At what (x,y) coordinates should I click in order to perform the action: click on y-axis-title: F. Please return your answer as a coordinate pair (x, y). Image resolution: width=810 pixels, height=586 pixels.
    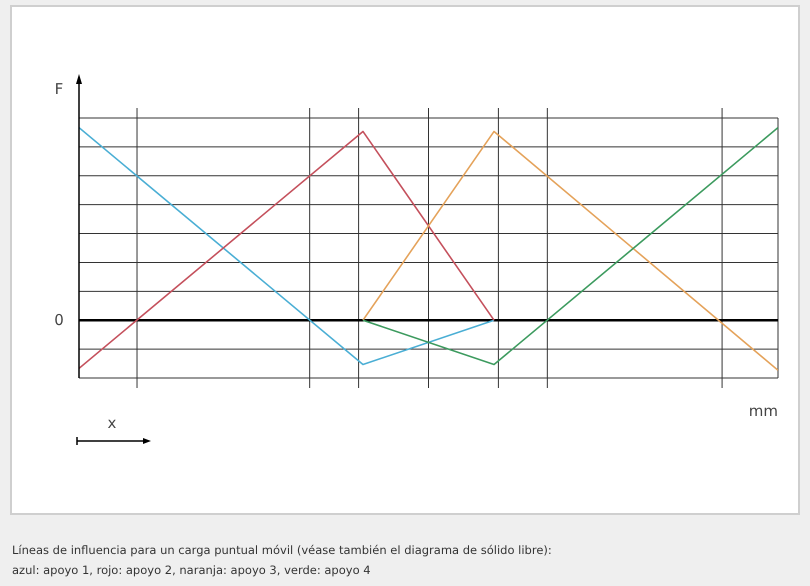
    Looking at the image, I should click on (59, 89).